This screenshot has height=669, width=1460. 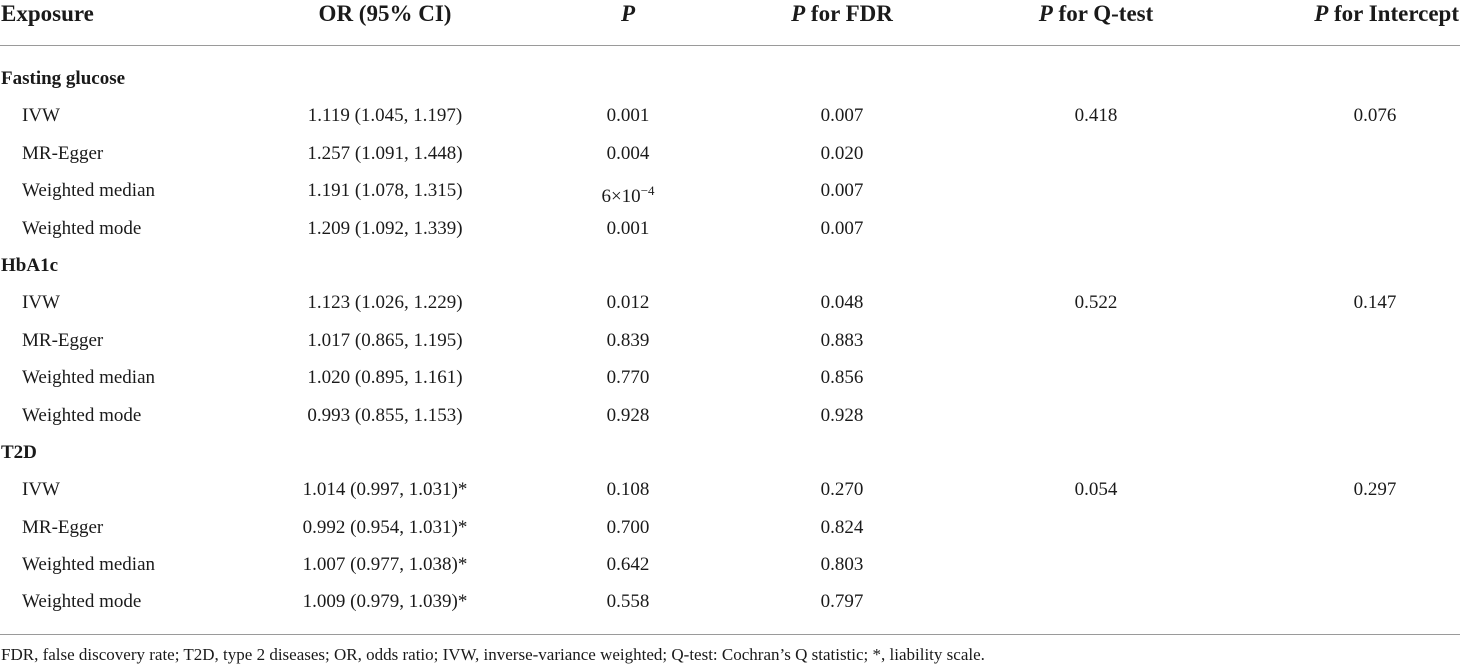 I want to click on p-value-exponent: −4, so click(x=647, y=191).